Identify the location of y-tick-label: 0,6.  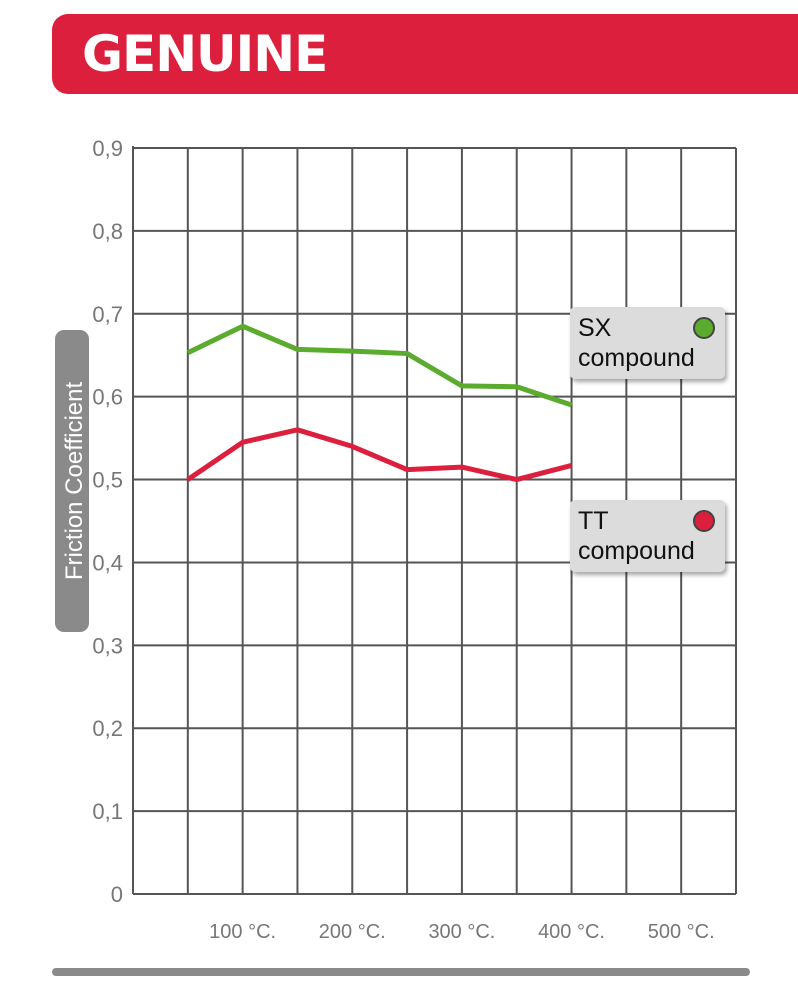
(107, 397).